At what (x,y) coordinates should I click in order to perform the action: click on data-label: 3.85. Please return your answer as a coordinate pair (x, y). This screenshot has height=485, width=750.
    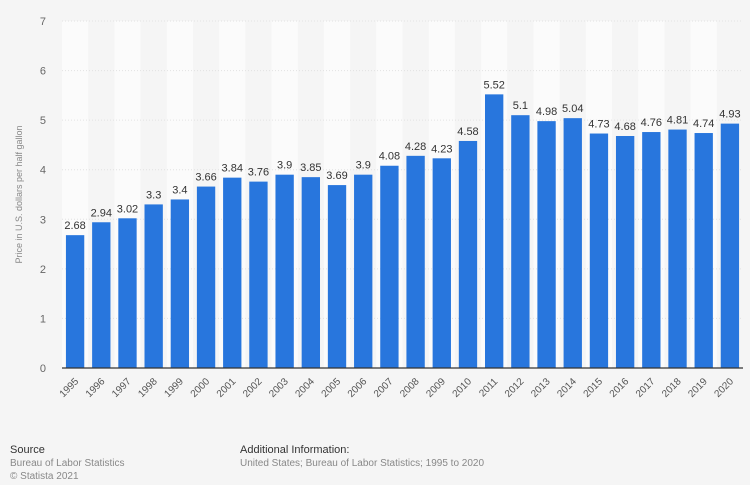
    Looking at the image, I should click on (310, 168).